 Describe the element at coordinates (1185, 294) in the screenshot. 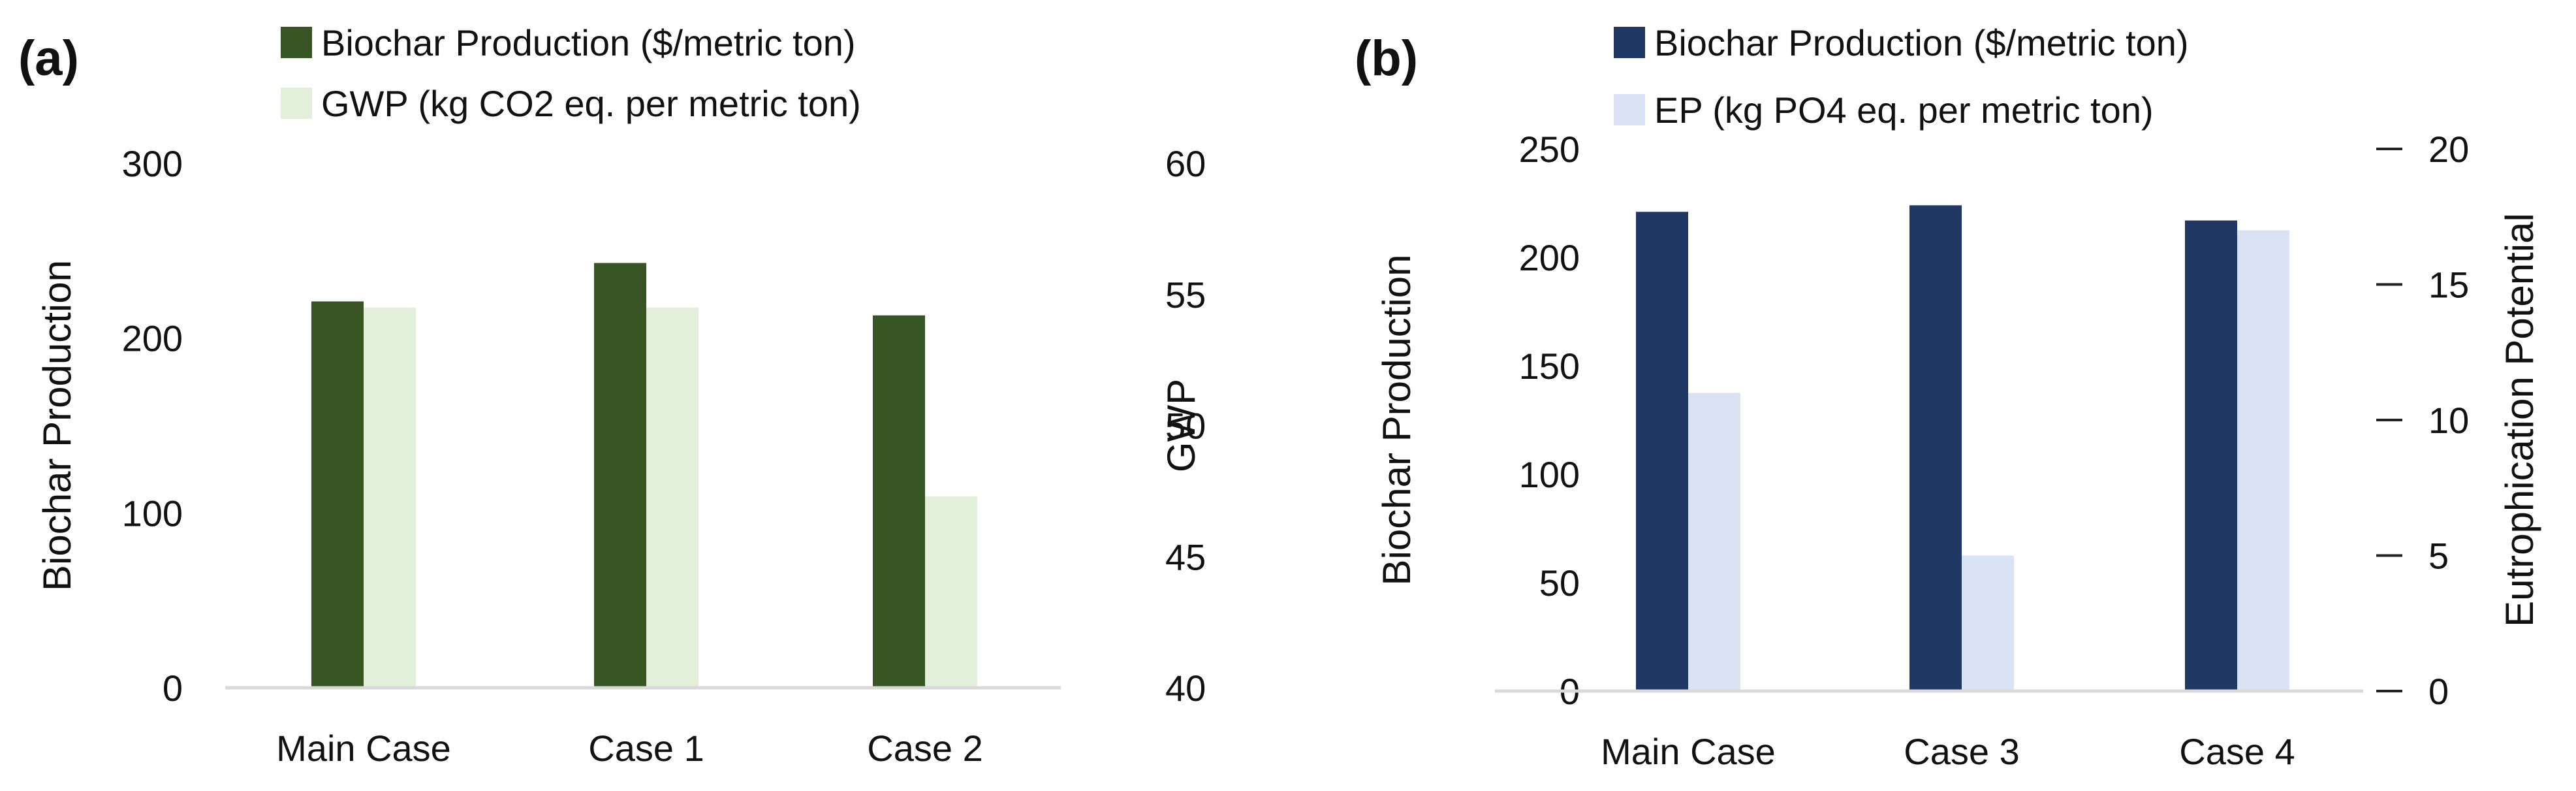

I see `y-right-tick-label: 55` at that location.